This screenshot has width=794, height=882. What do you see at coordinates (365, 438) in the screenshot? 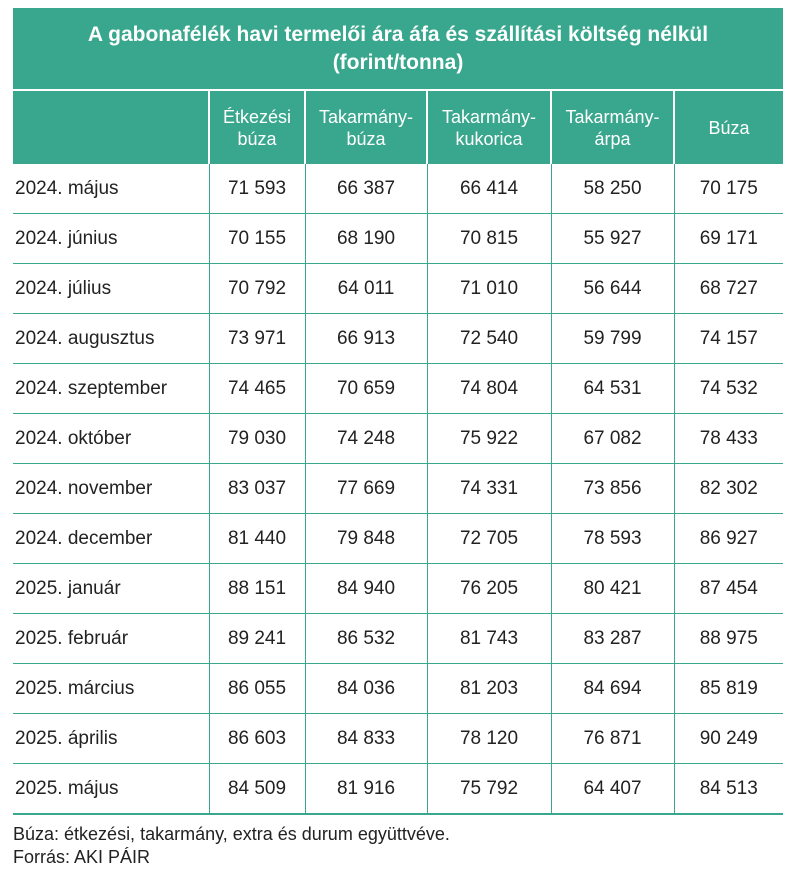
I see `table-cell: 74 248` at bounding box center [365, 438].